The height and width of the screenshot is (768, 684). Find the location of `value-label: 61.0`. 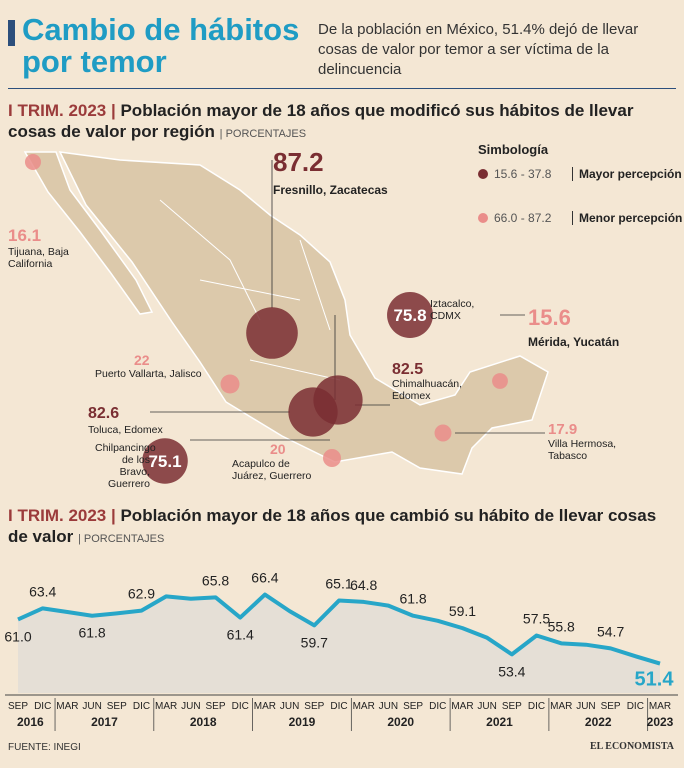

value-label: 61.0 is located at coordinates (17, 636).